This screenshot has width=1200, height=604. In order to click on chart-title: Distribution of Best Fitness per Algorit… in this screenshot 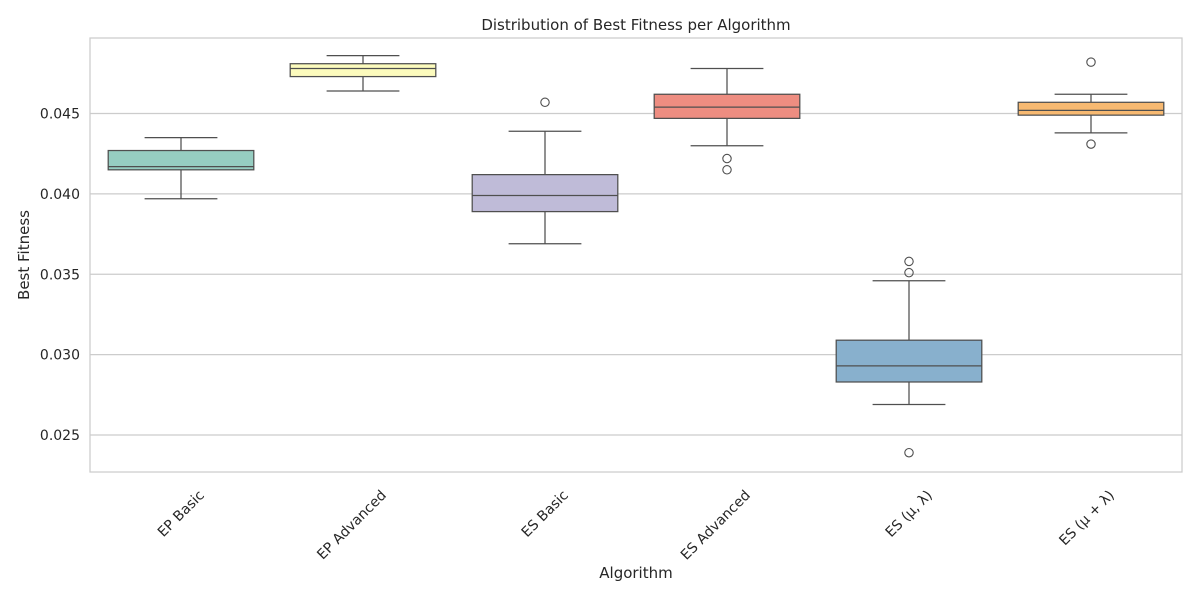, I will do `click(635, 25)`.